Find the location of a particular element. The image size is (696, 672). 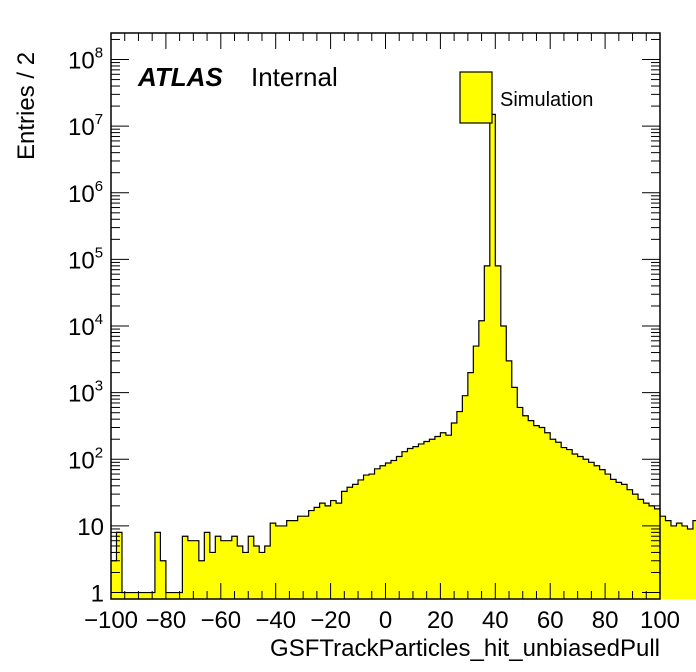

y-tick-label: 10² is located at coordinates (85, 459).